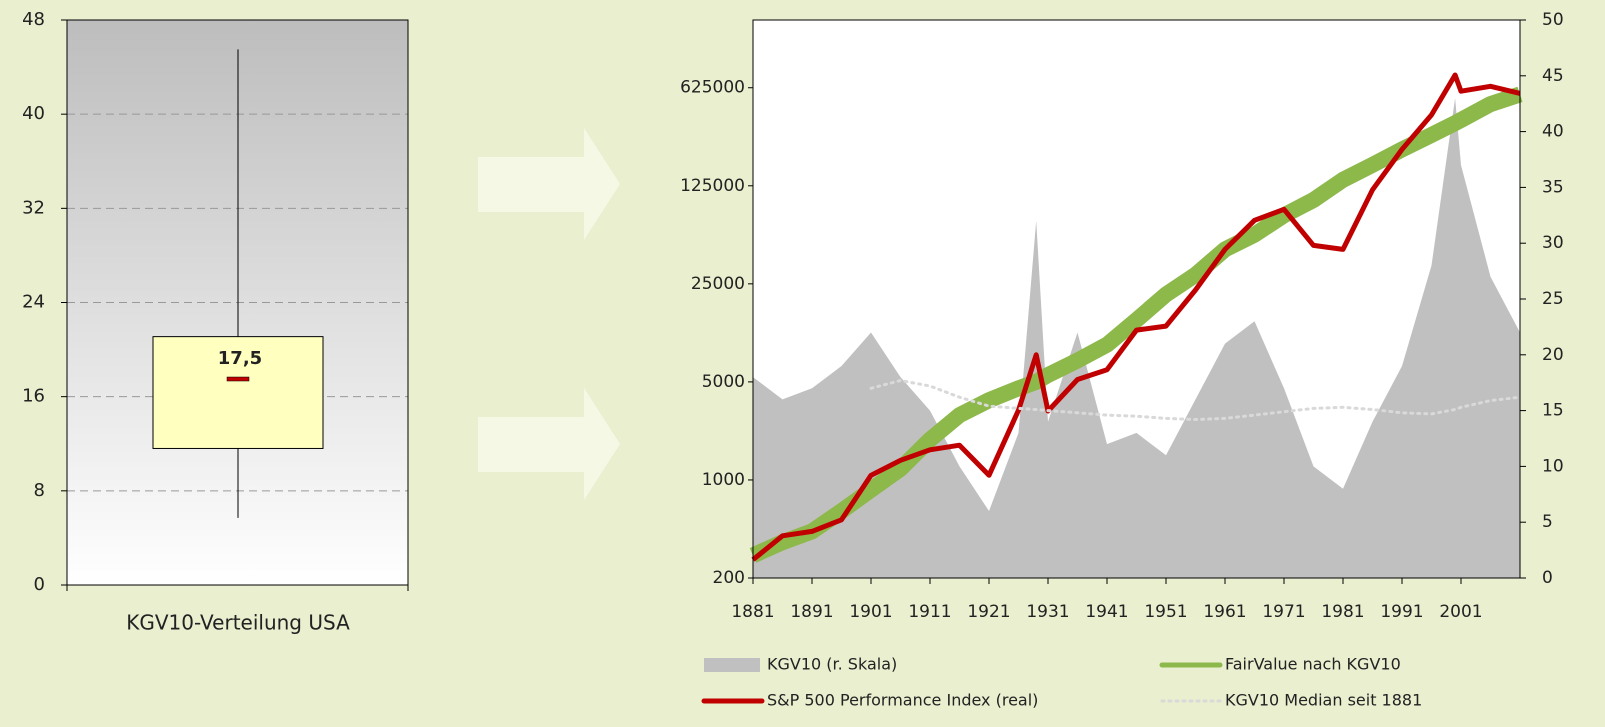 This screenshot has width=1605, height=727. What do you see at coordinates (902, 700) in the screenshot?
I see `legend-label: S&P 500 Performance Index (real)` at bounding box center [902, 700].